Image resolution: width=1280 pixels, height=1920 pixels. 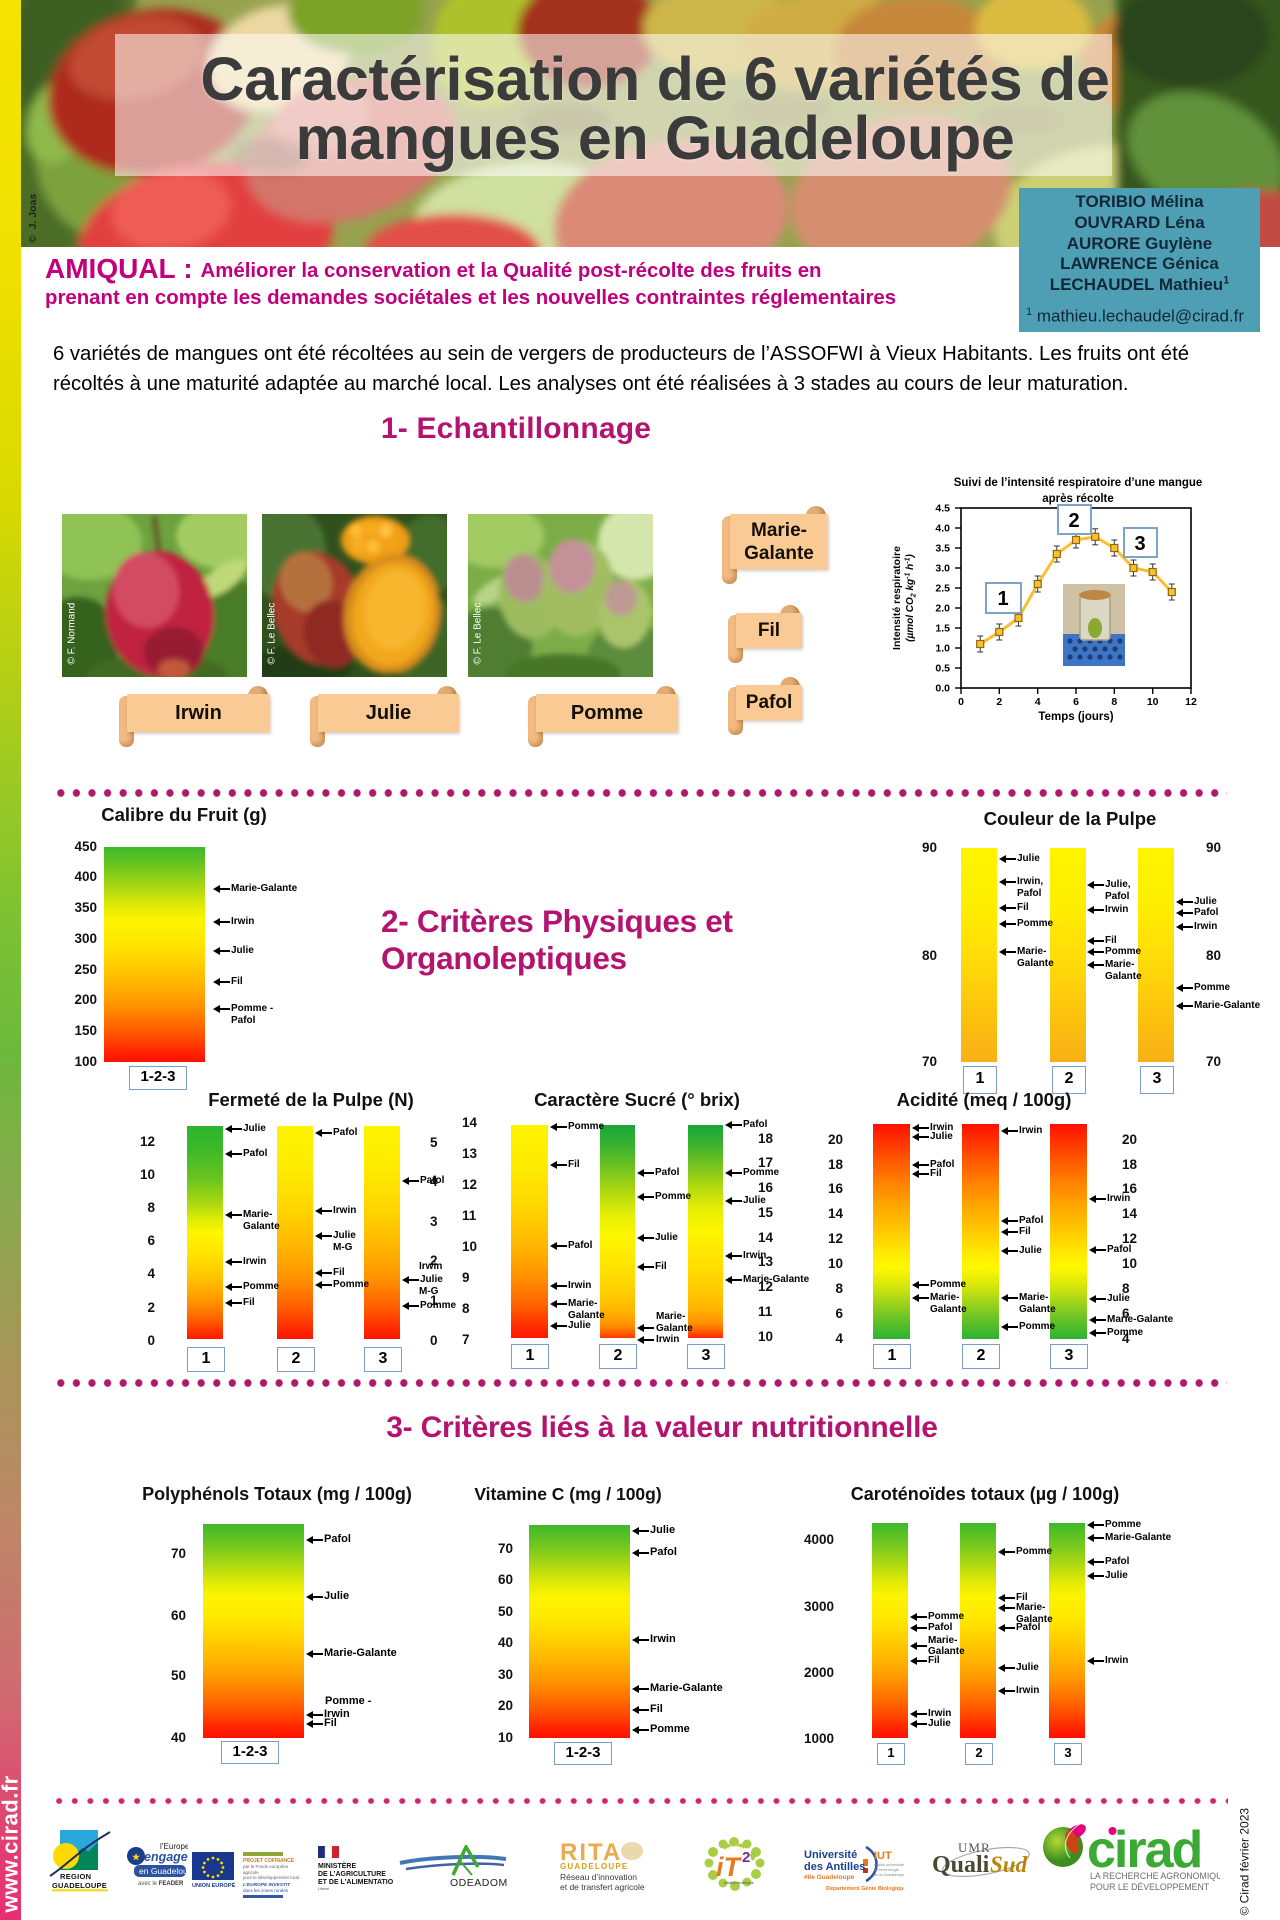 What do you see at coordinates (1144, 1850) in the screenshot?
I see `svg-text: cirad` at bounding box center [1144, 1850].